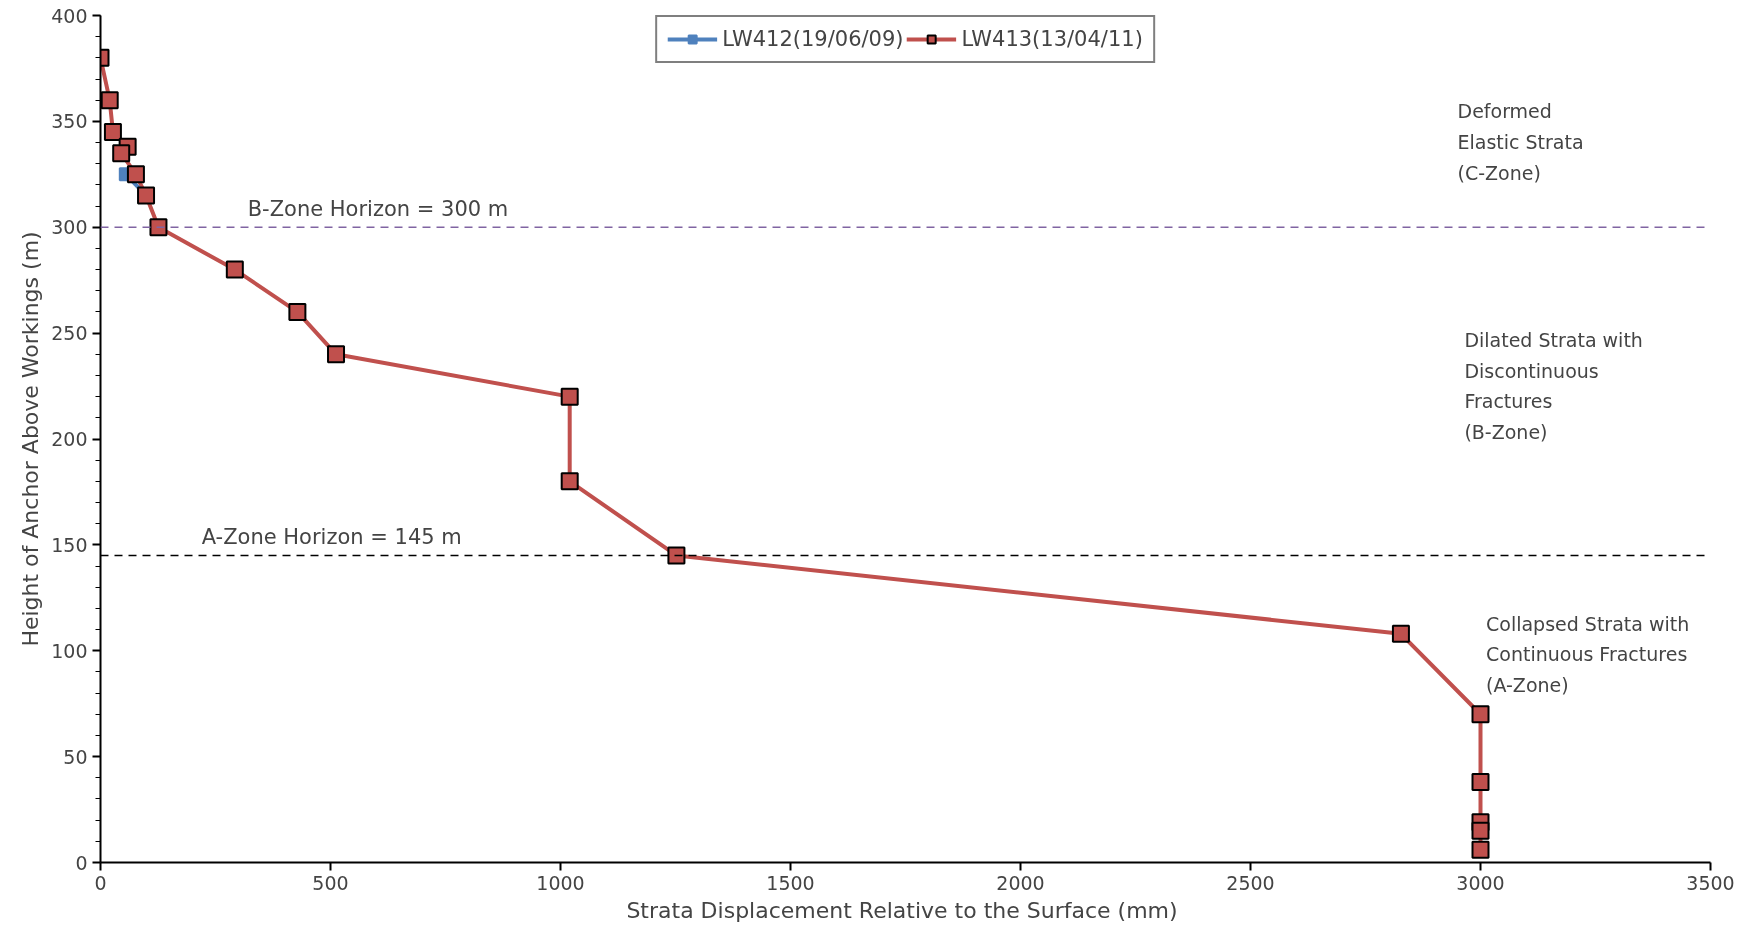 The height and width of the screenshot is (935, 1762). Describe the element at coordinates (81, 862) in the screenshot. I see `y-tick-label: 0` at that location.